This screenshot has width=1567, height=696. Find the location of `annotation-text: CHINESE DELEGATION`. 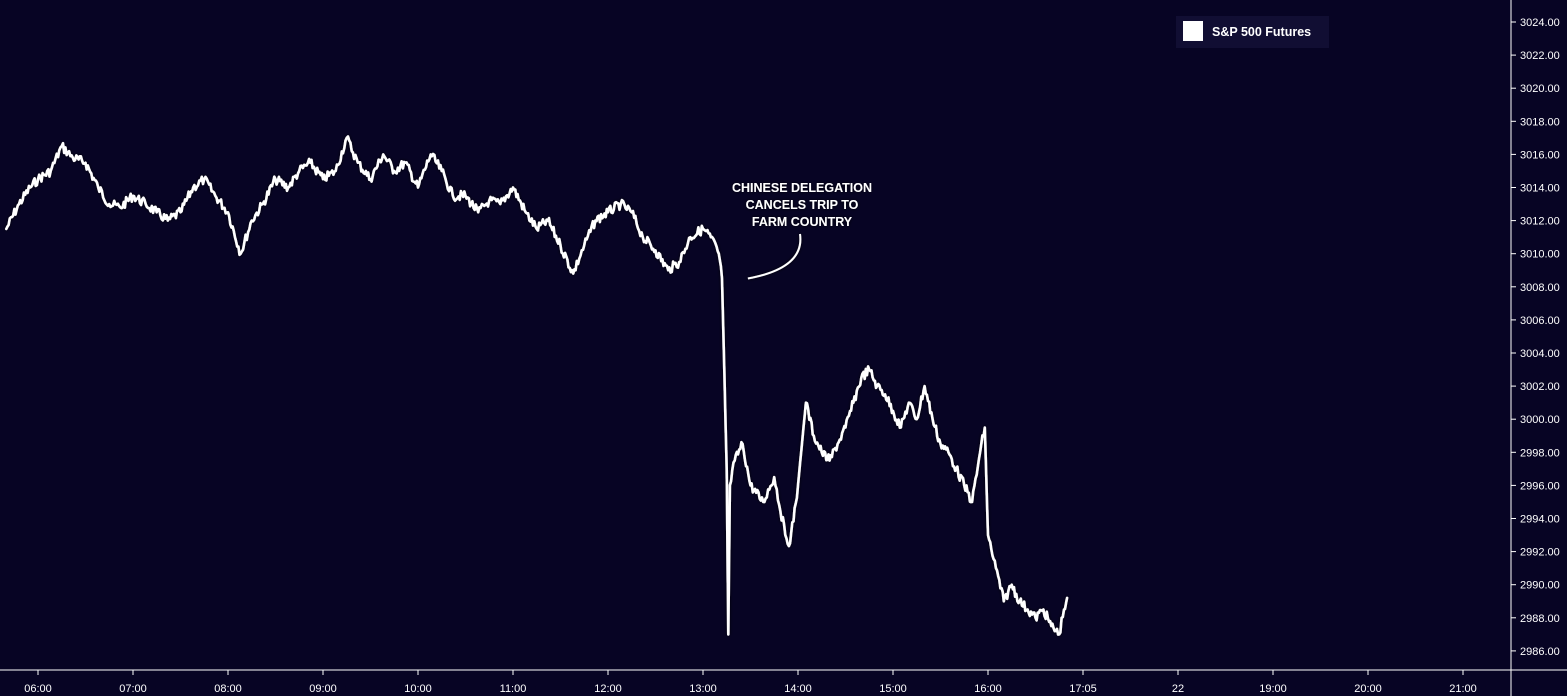

annotation-text: CHINESE DELEGATION is located at coordinates (802, 188).